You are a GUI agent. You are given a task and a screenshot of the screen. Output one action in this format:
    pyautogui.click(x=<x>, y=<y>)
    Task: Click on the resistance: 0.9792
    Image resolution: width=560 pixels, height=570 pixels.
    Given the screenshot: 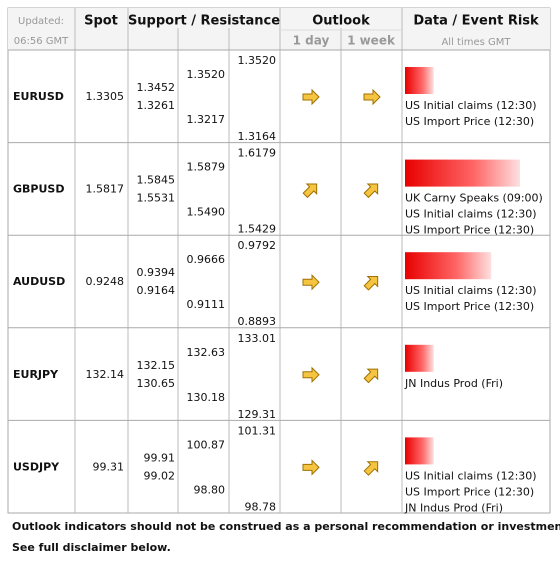 What is the action you would take?
    pyautogui.click(x=257, y=245)
    